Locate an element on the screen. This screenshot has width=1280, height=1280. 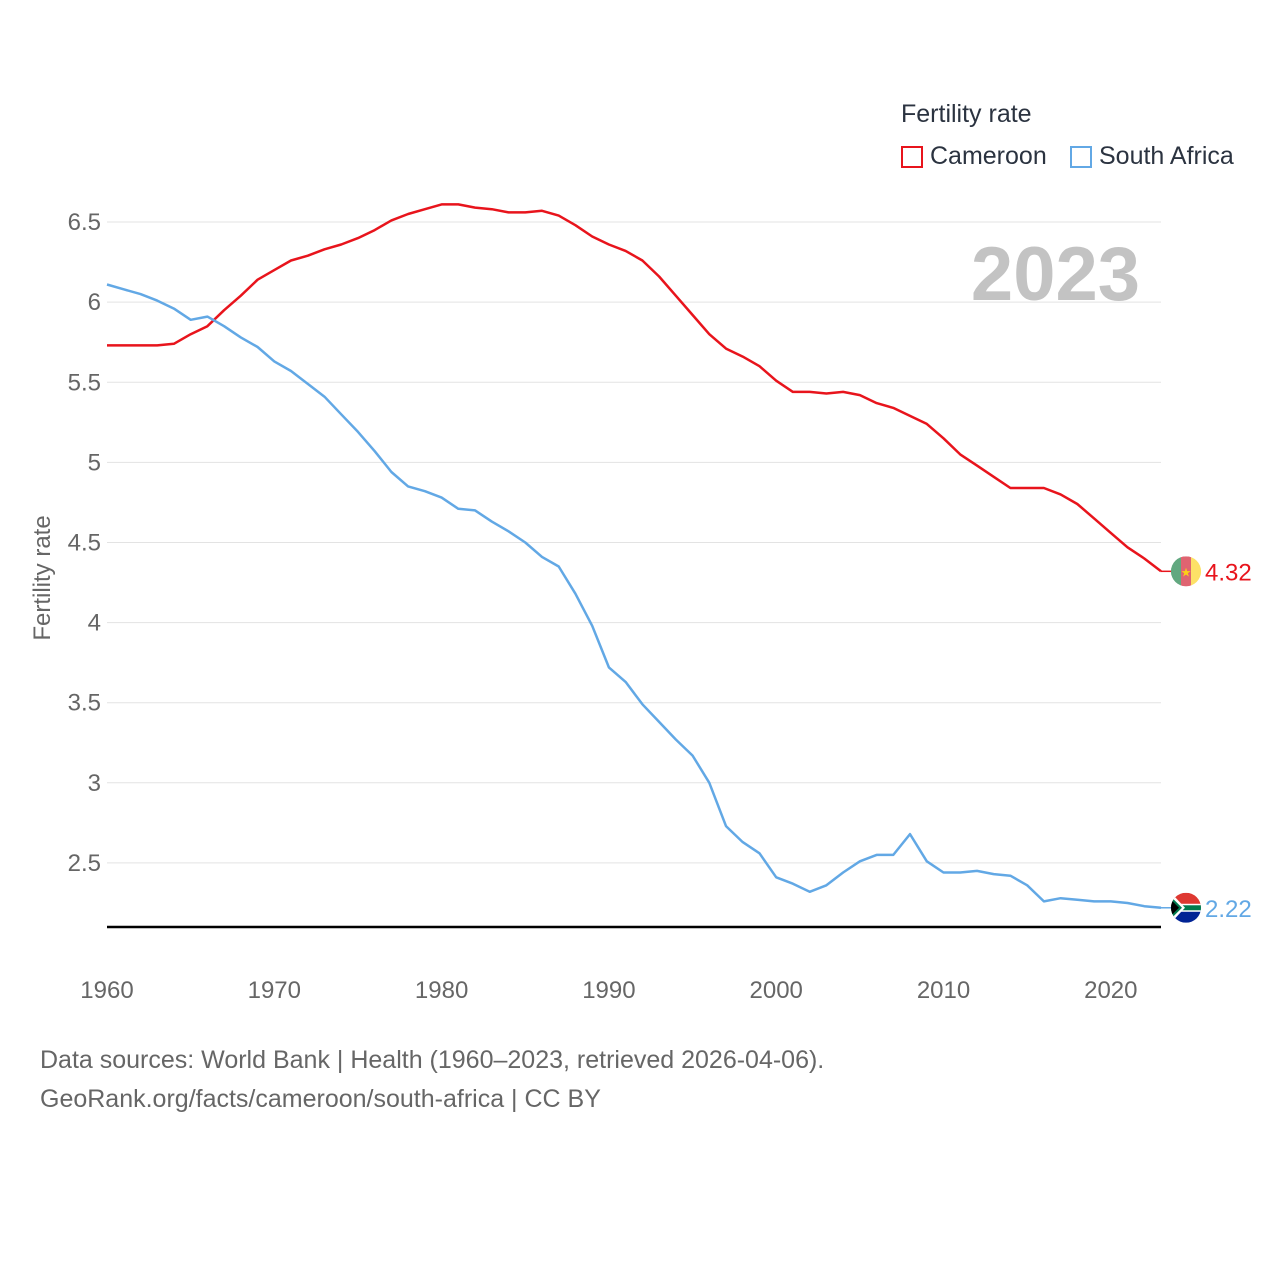
y-tick-label: 4 is located at coordinates (94, 623).